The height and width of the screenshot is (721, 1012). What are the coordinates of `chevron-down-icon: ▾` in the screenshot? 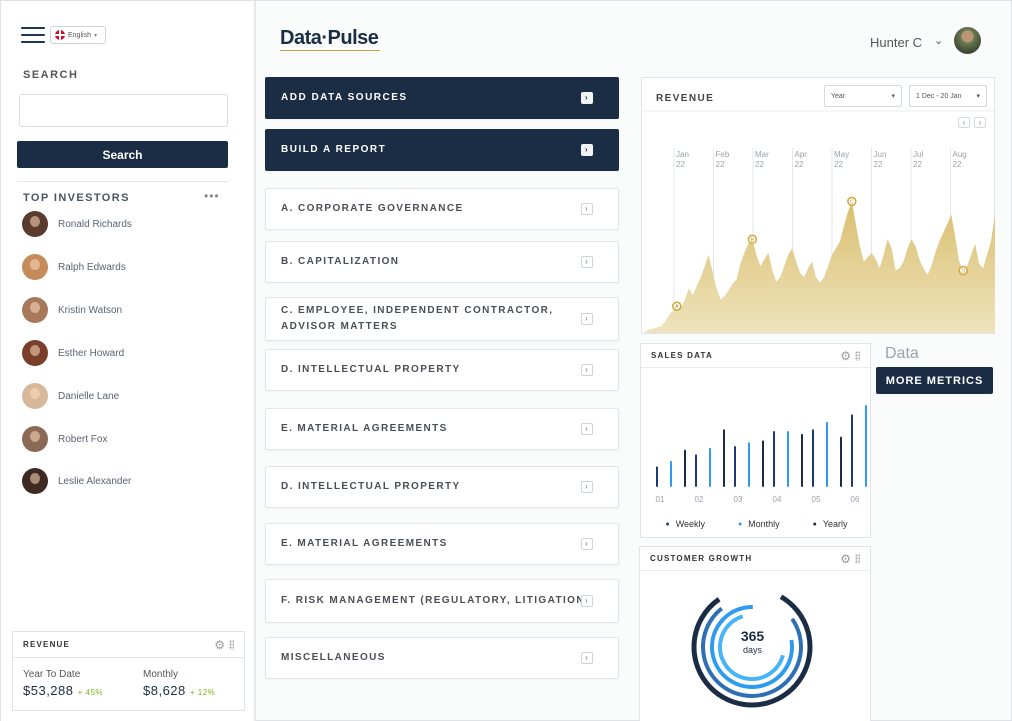 It's located at (893, 96).